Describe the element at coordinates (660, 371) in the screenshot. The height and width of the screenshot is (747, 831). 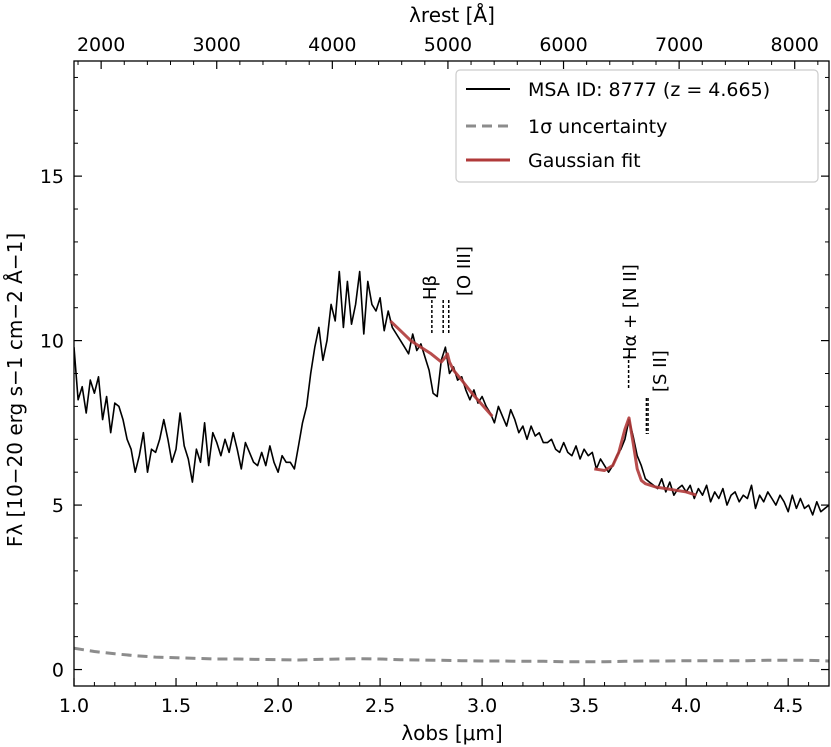
I see `emission-line-label: [S II]` at that location.